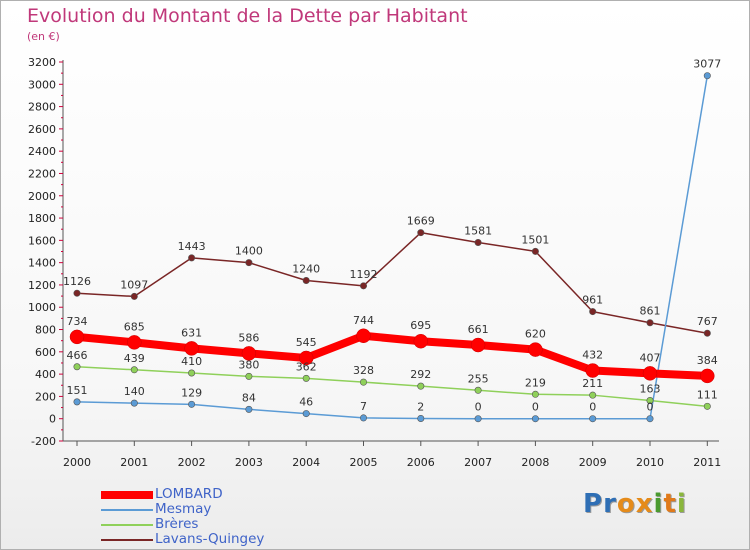 The width and height of the screenshot is (750, 550). What do you see at coordinates (592, 355) in the screenshot?
I see `data-label: 432` at bounding box center [592, 355].